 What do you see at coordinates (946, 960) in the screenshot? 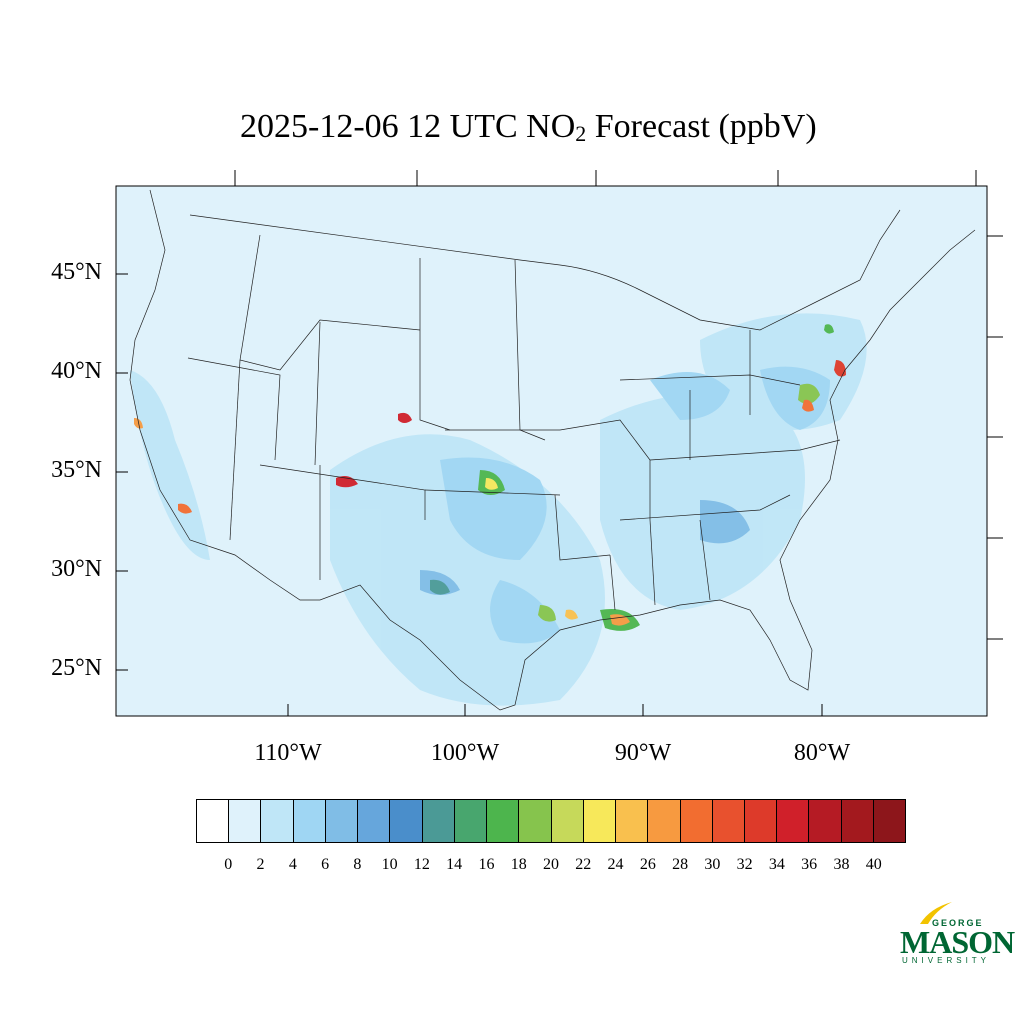
I see `logo-university: UNIVERSITY` at bounding box center [946, 960].